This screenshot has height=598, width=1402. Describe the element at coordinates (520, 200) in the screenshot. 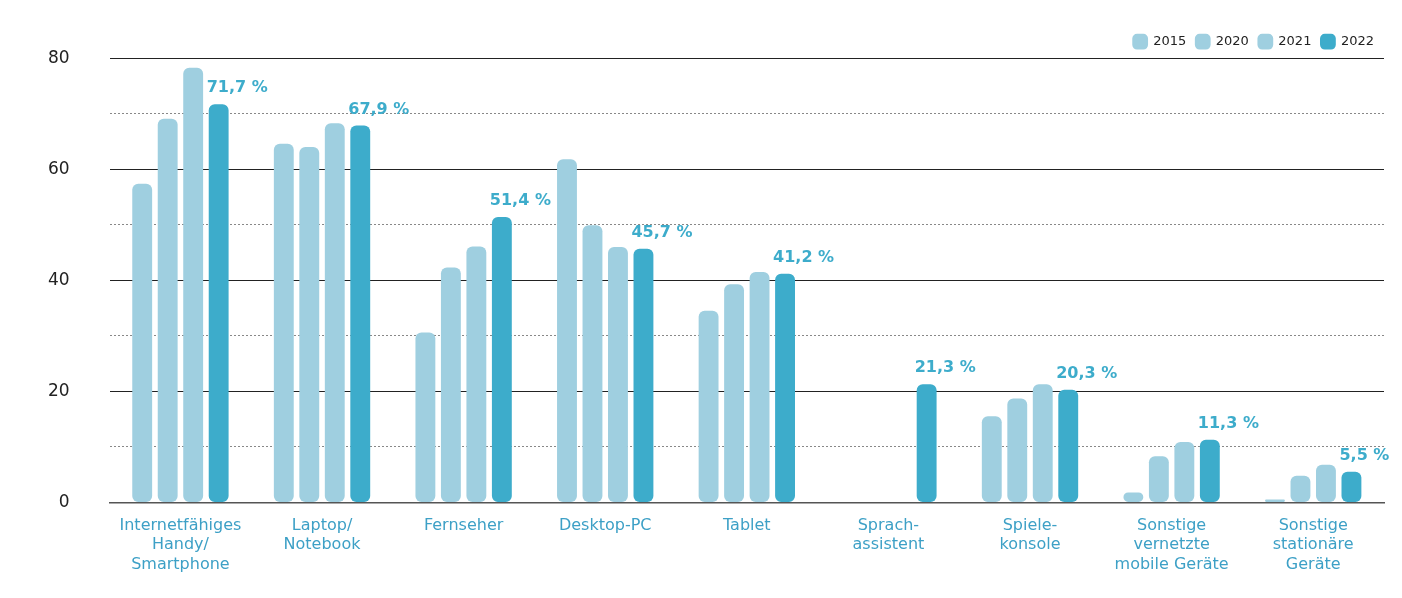

I see `data-label: 51,4 %` at that location.